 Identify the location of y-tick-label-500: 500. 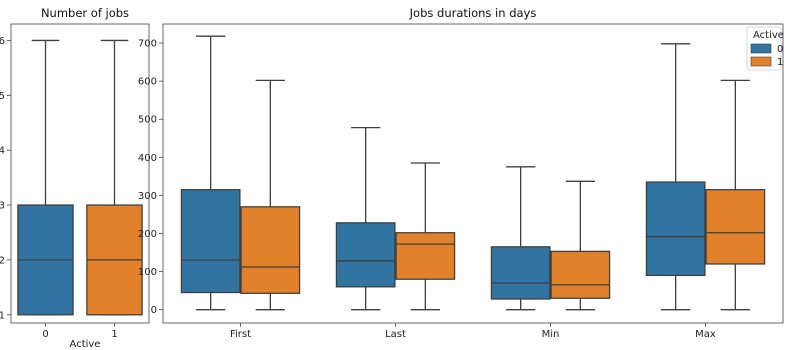
(147, 120).